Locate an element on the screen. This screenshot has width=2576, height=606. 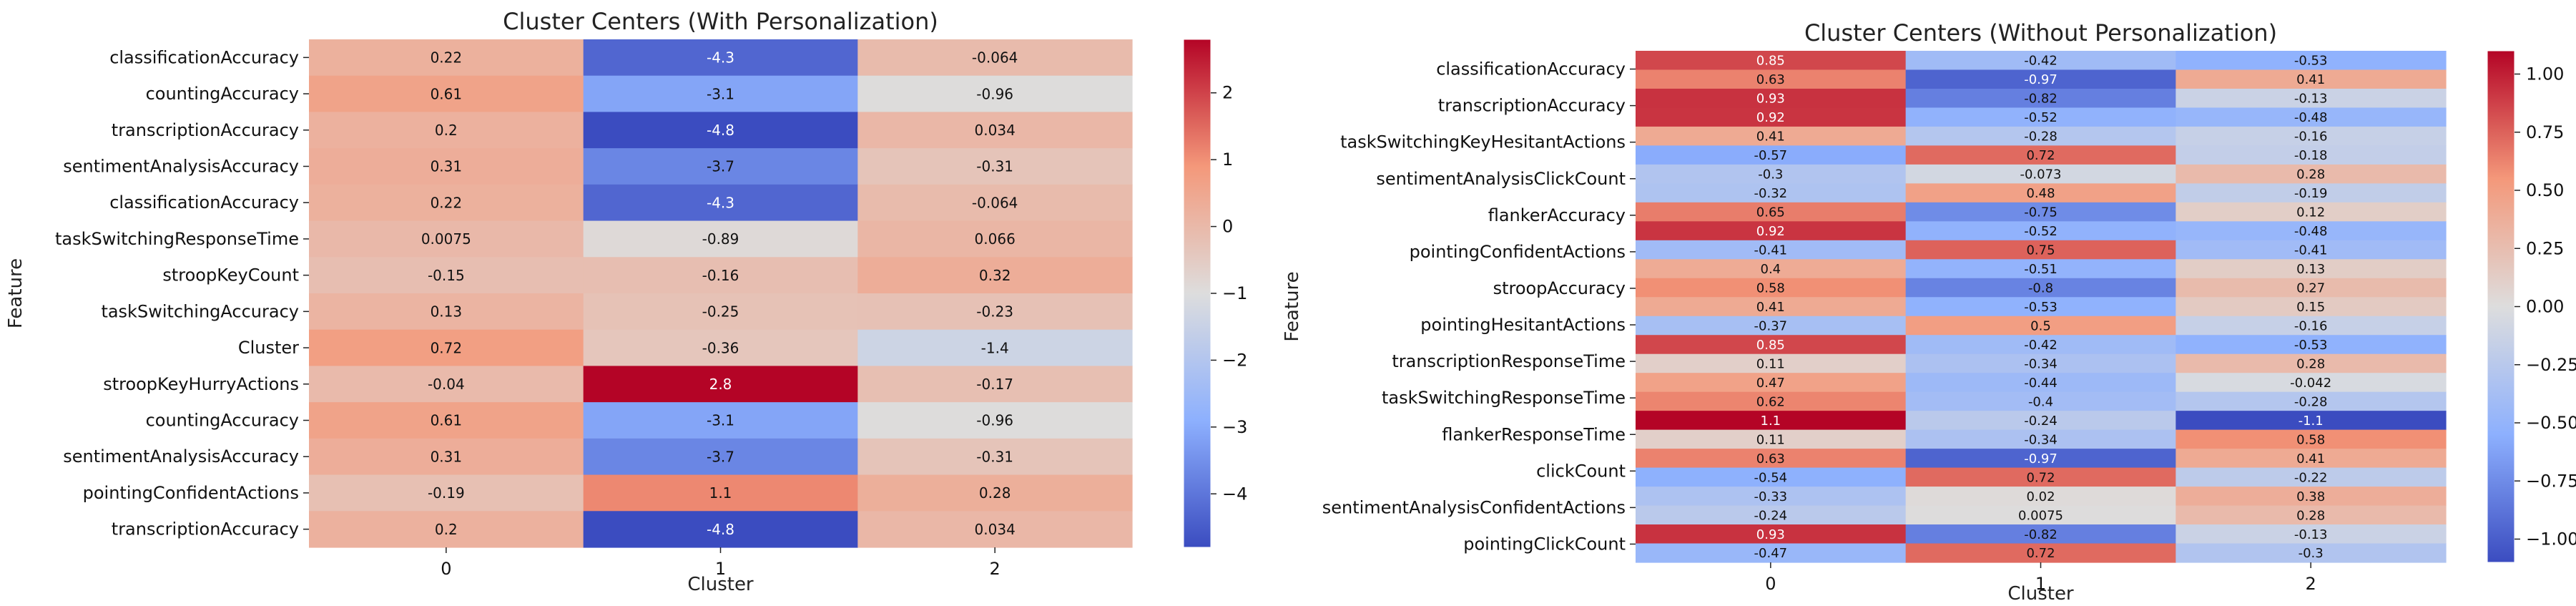
cell-value-label: 0.63 is located at coordinates (1770, 79).